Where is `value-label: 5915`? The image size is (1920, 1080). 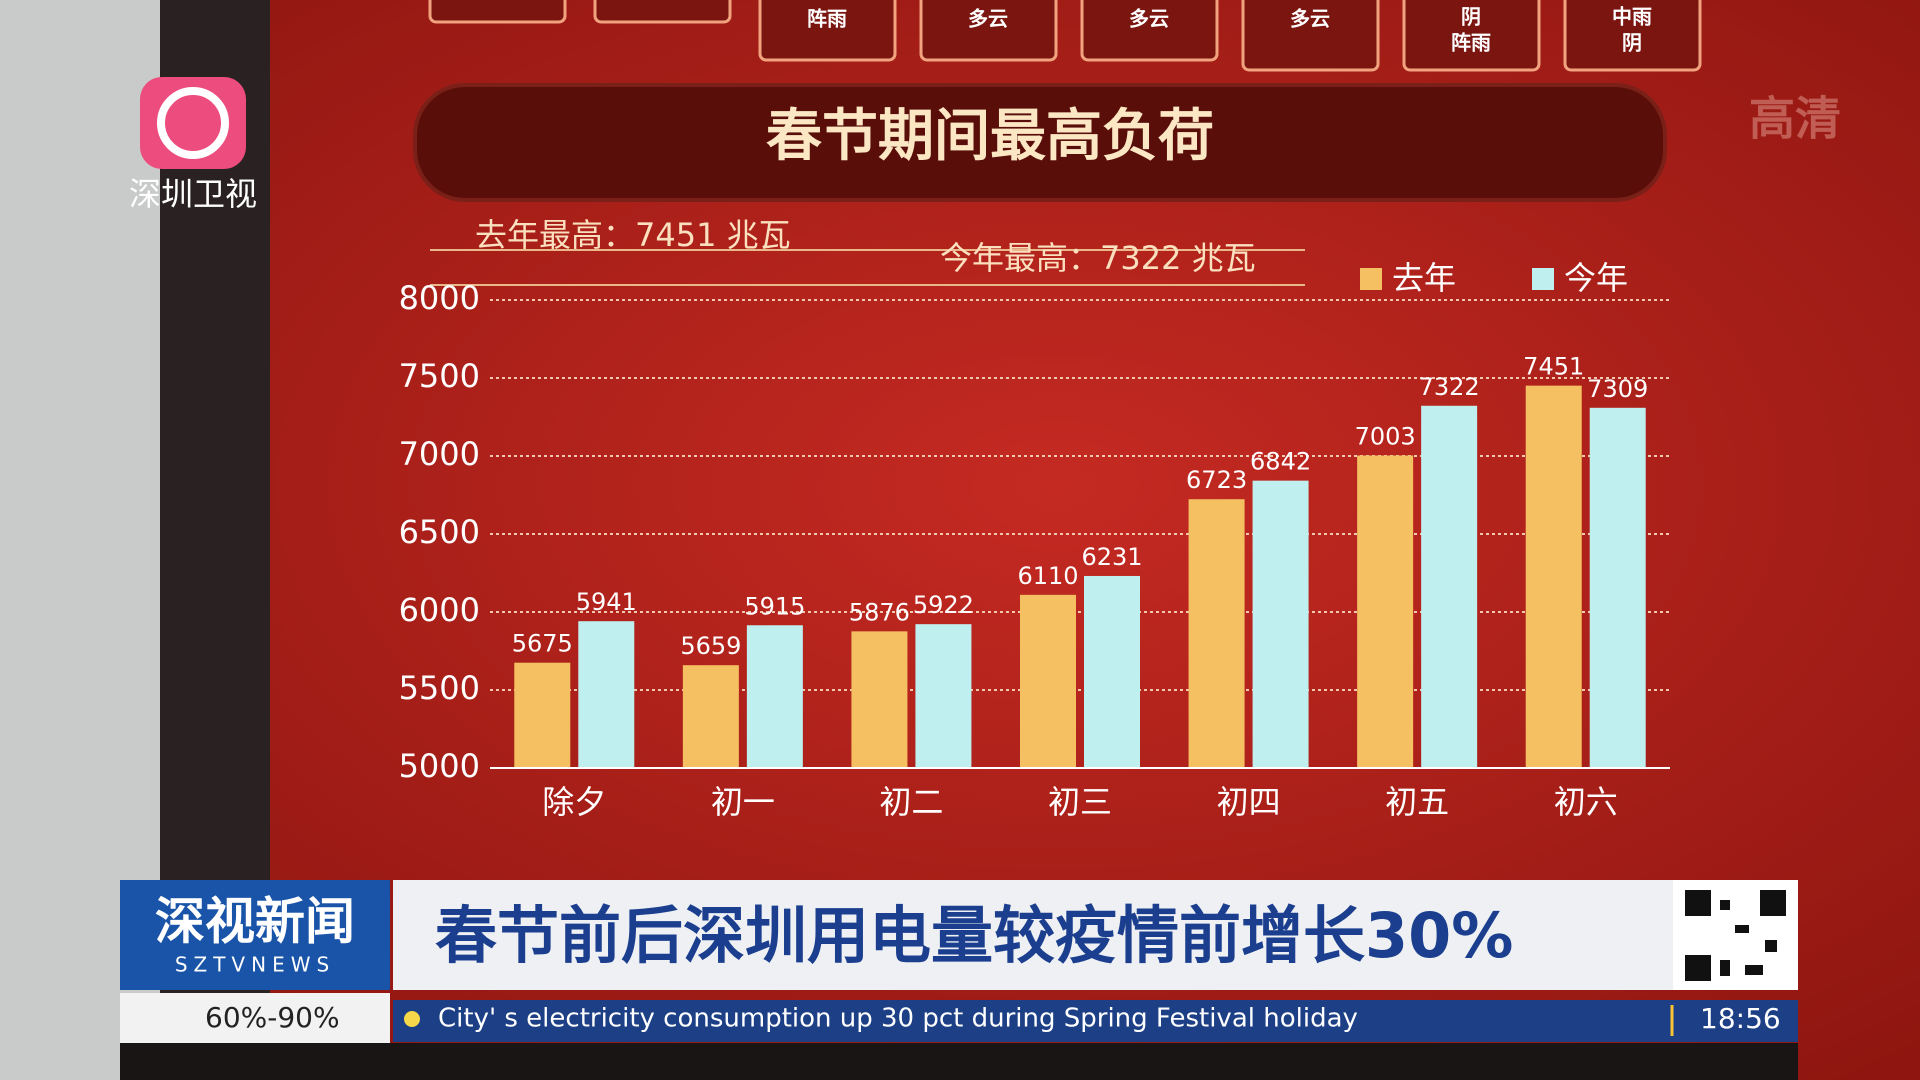
value-label: 5915 is located at coordinates (774, 606).